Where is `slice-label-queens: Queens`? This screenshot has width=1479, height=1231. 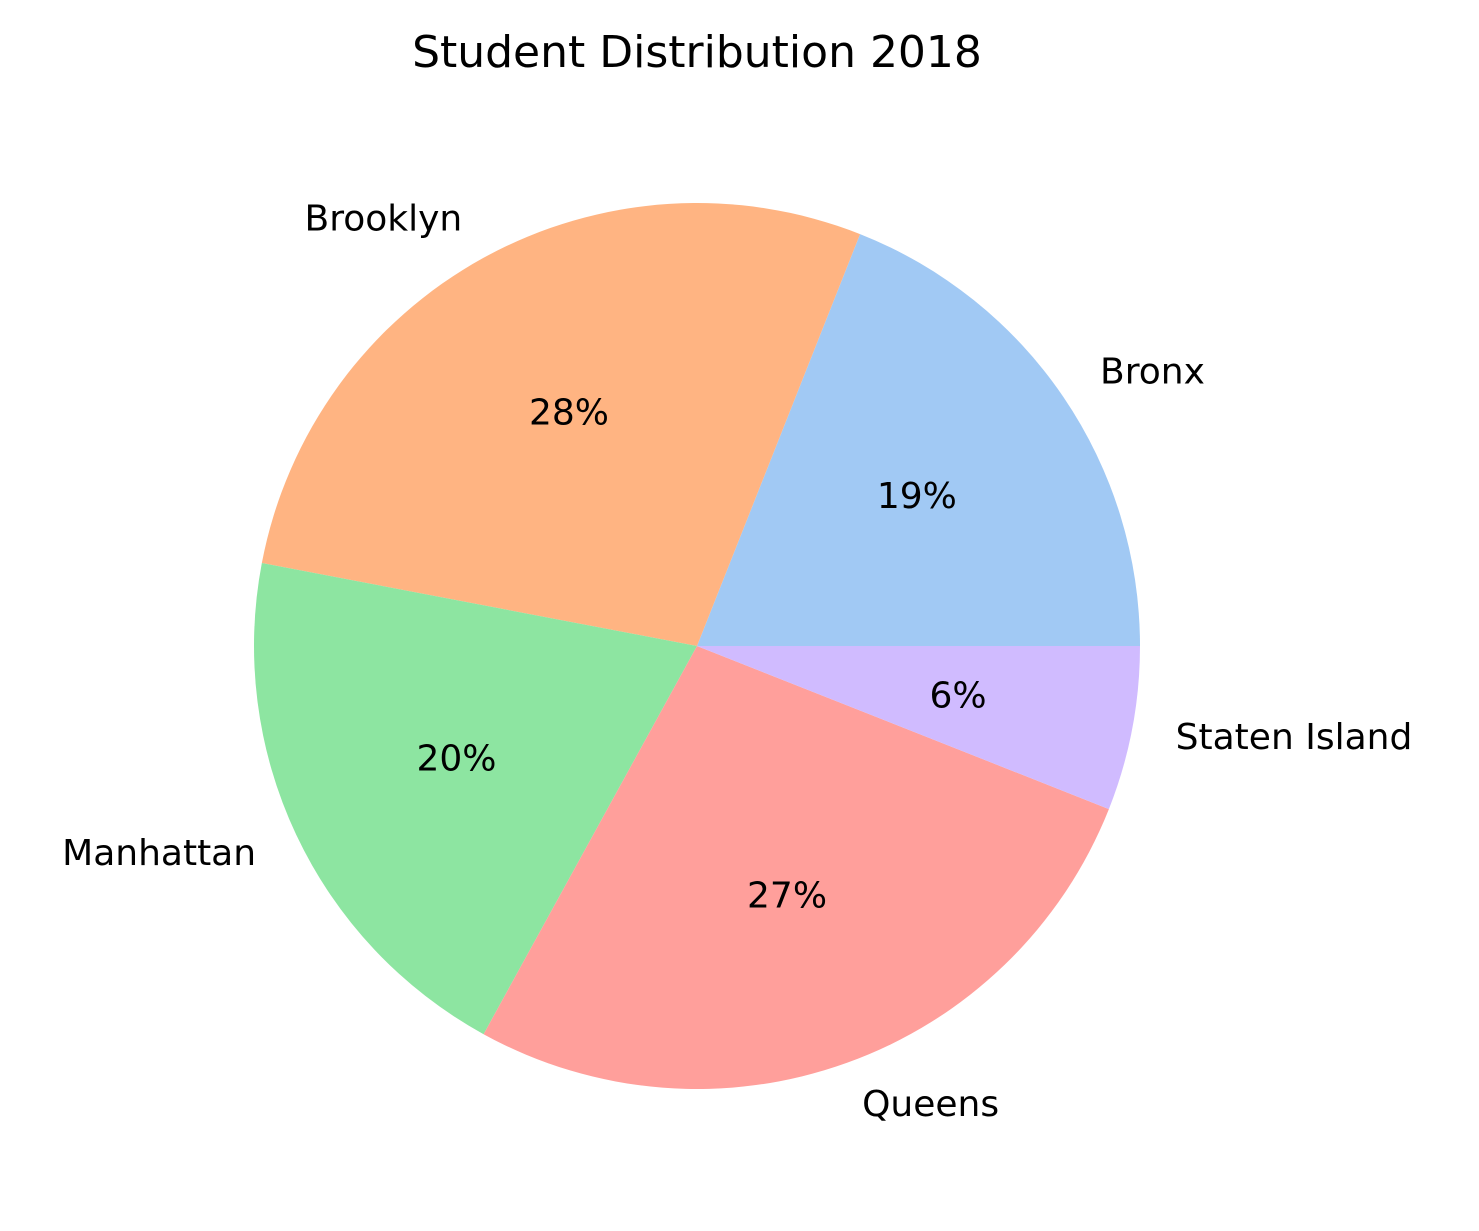 slice-label-queens: Queens is located at coordinates (930, 1104).